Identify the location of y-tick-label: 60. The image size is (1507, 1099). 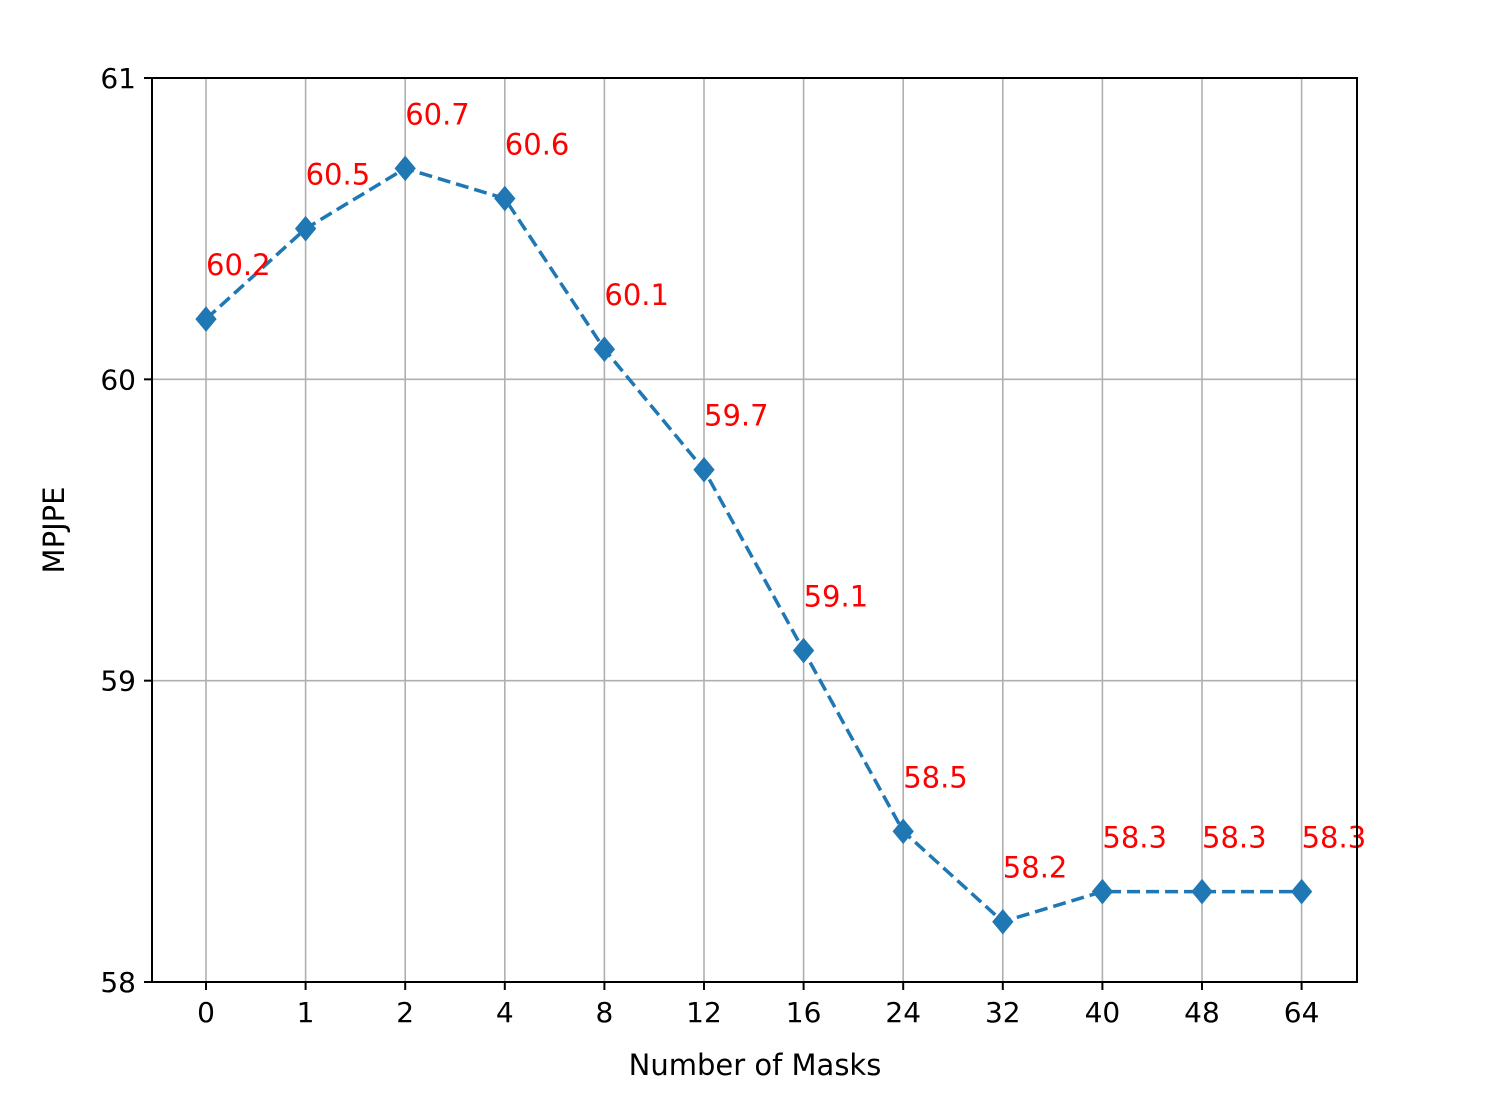
(118, 379).